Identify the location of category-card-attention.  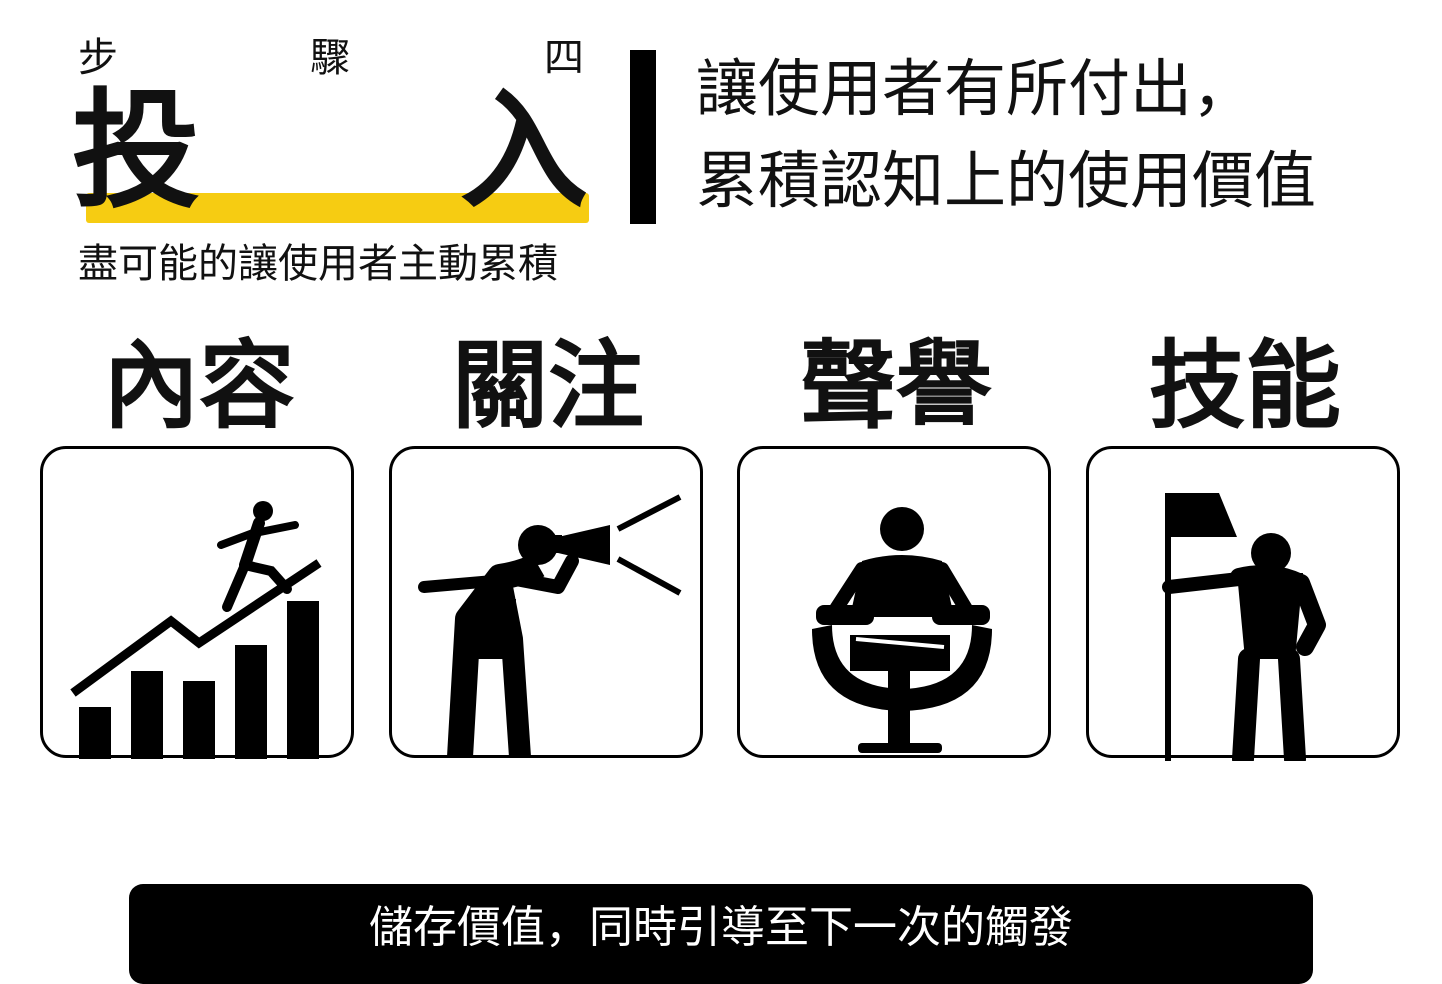
(546, 602).